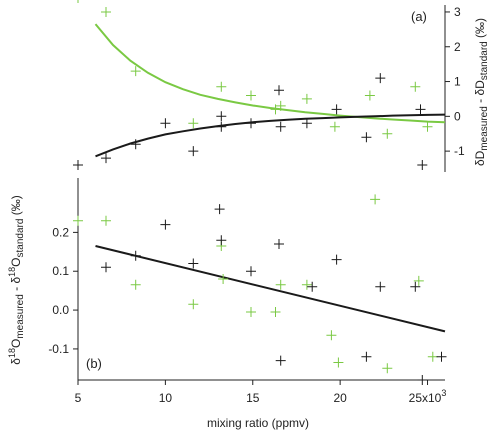  What do you see at coordinates (20, 238) in the screenshot?
I see `bottom-ylabel-sub-standard: standard` at bounding box center [20, 238].